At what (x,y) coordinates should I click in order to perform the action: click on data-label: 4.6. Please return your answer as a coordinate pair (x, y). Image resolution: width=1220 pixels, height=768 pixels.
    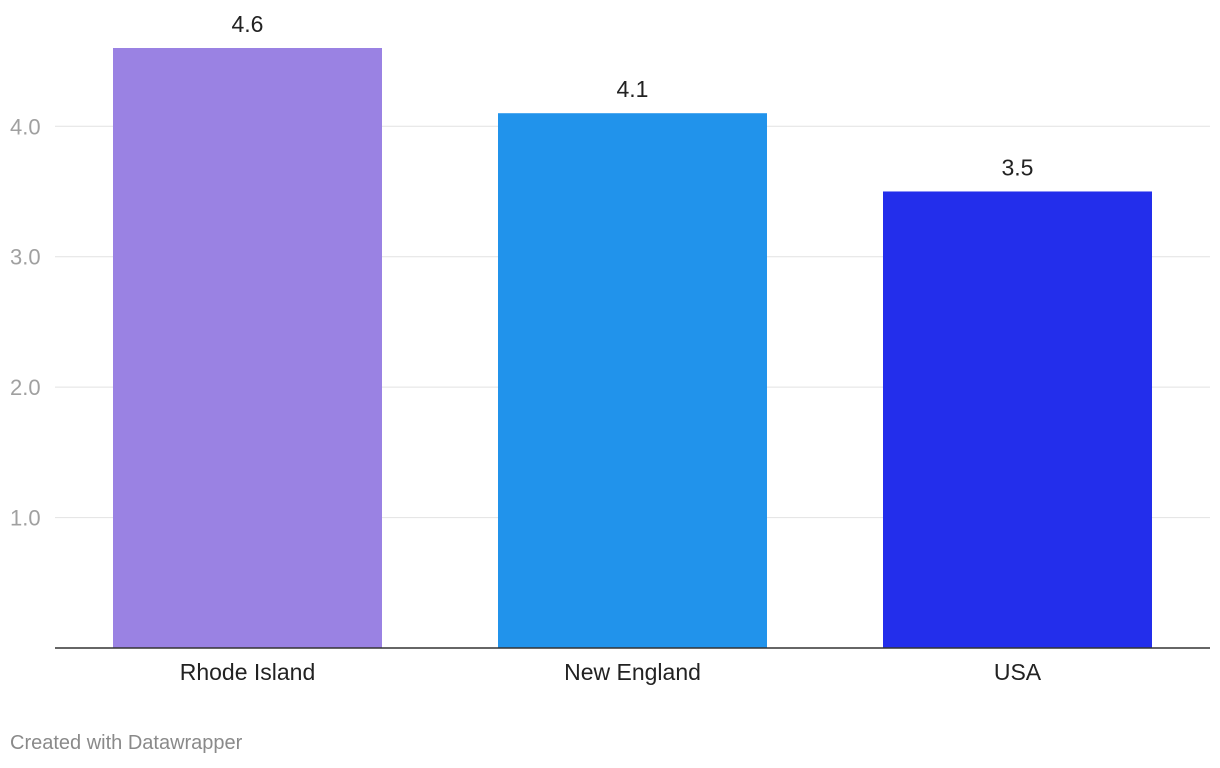
    Looking at the image, I should click on (248, 24).